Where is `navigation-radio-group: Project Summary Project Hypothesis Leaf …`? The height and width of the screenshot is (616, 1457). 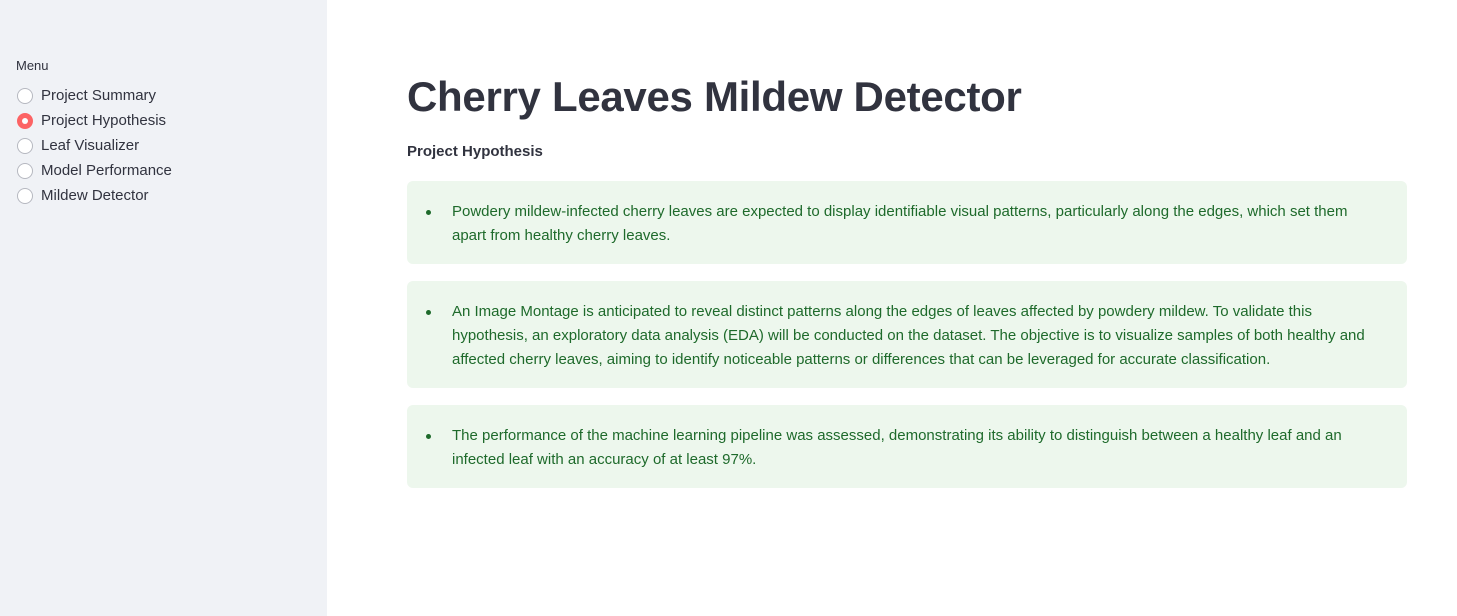 navigation-radio-group: Project Summary Project Hypothesis Leaf … is located at coordinates (163, 145).